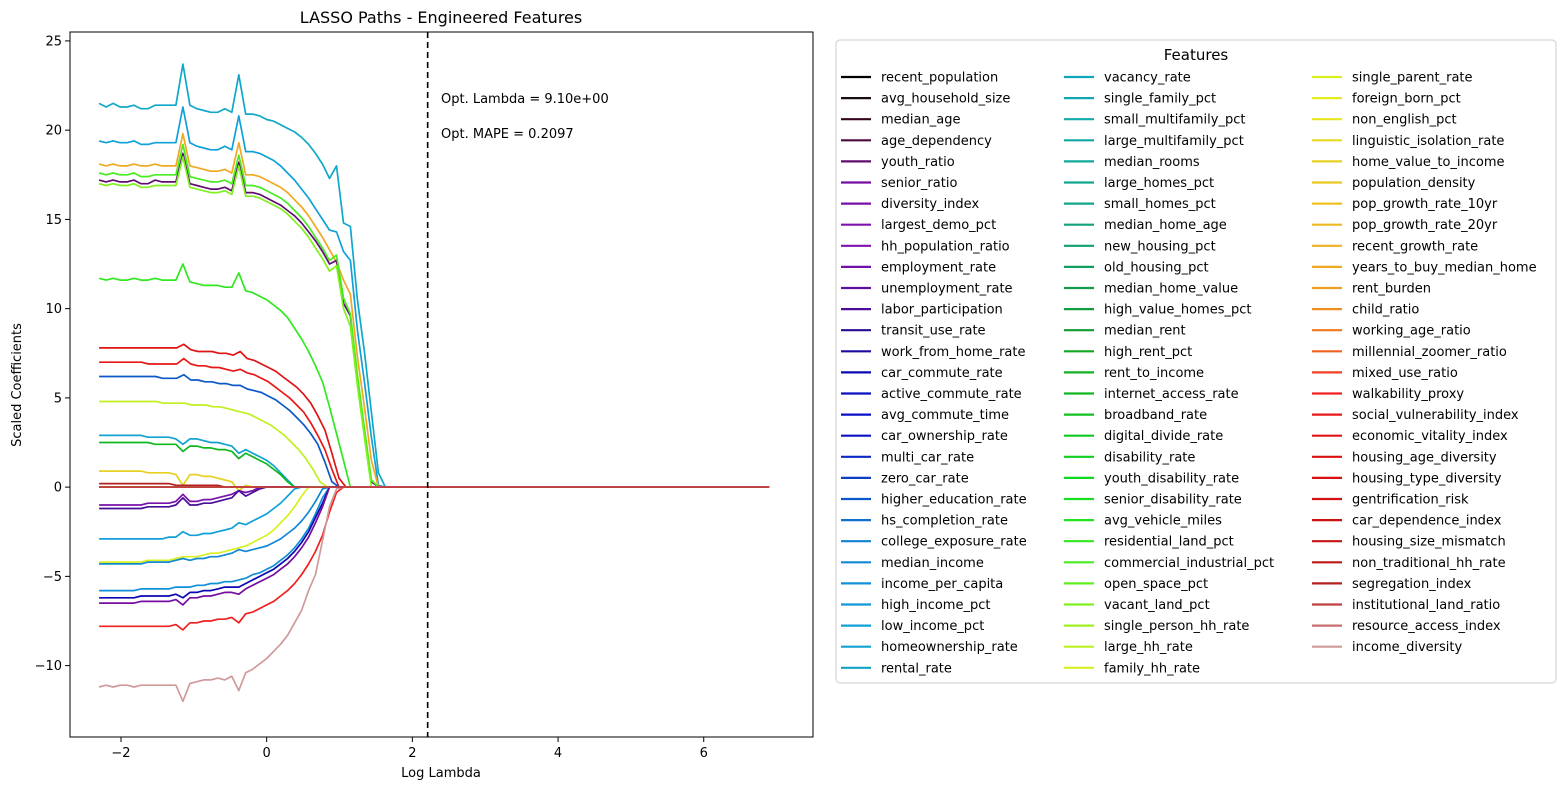 This screenshot has height=794, width=1566. What do you see at coordinates (925, 415) in the screenshot?
I see `legend-item: avg_commute_time` at bounding box center [925, 415].